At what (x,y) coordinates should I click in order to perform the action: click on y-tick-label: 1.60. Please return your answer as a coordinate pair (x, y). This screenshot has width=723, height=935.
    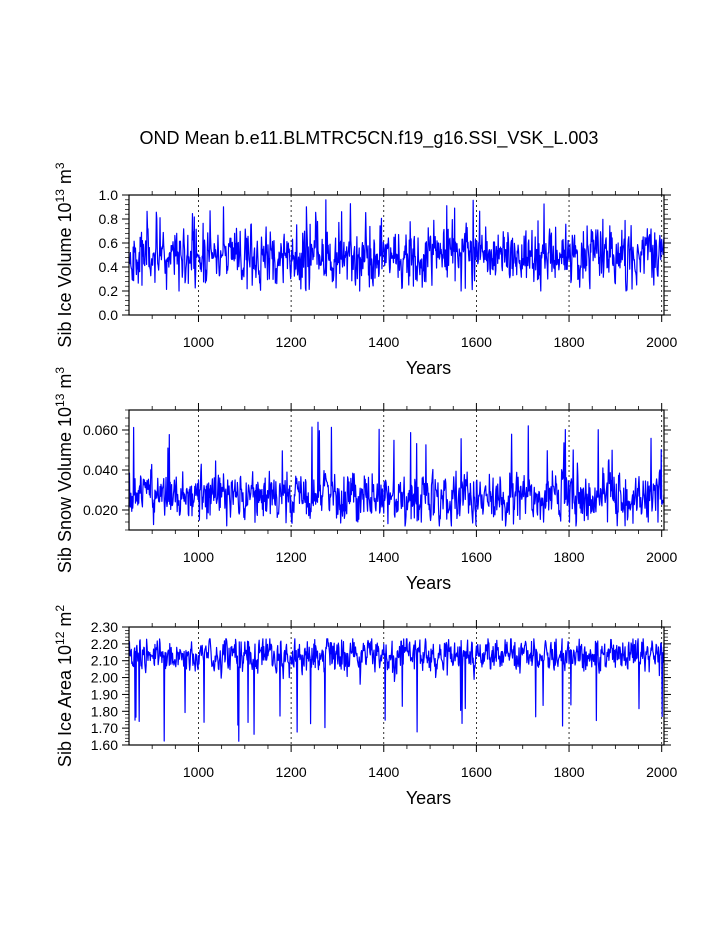
    Looking at the image, I should click on (104, 745).